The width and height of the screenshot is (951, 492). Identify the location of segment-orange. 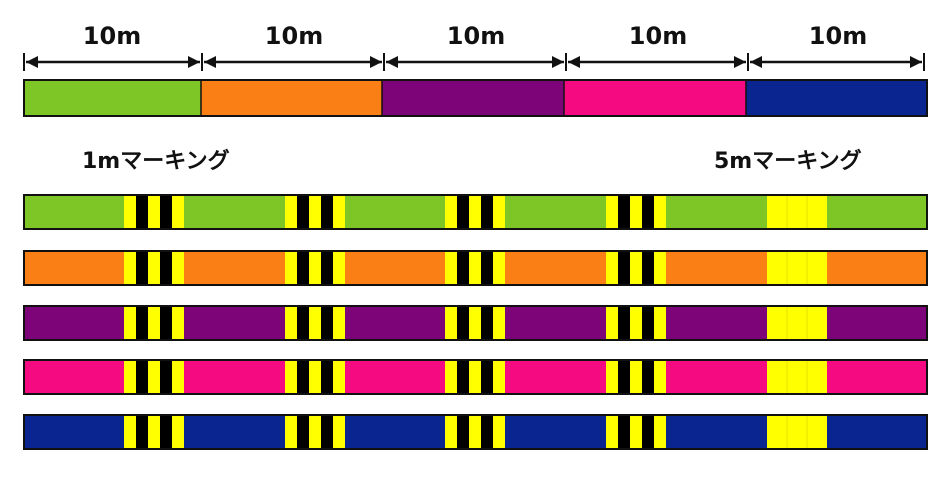
(291, 98).